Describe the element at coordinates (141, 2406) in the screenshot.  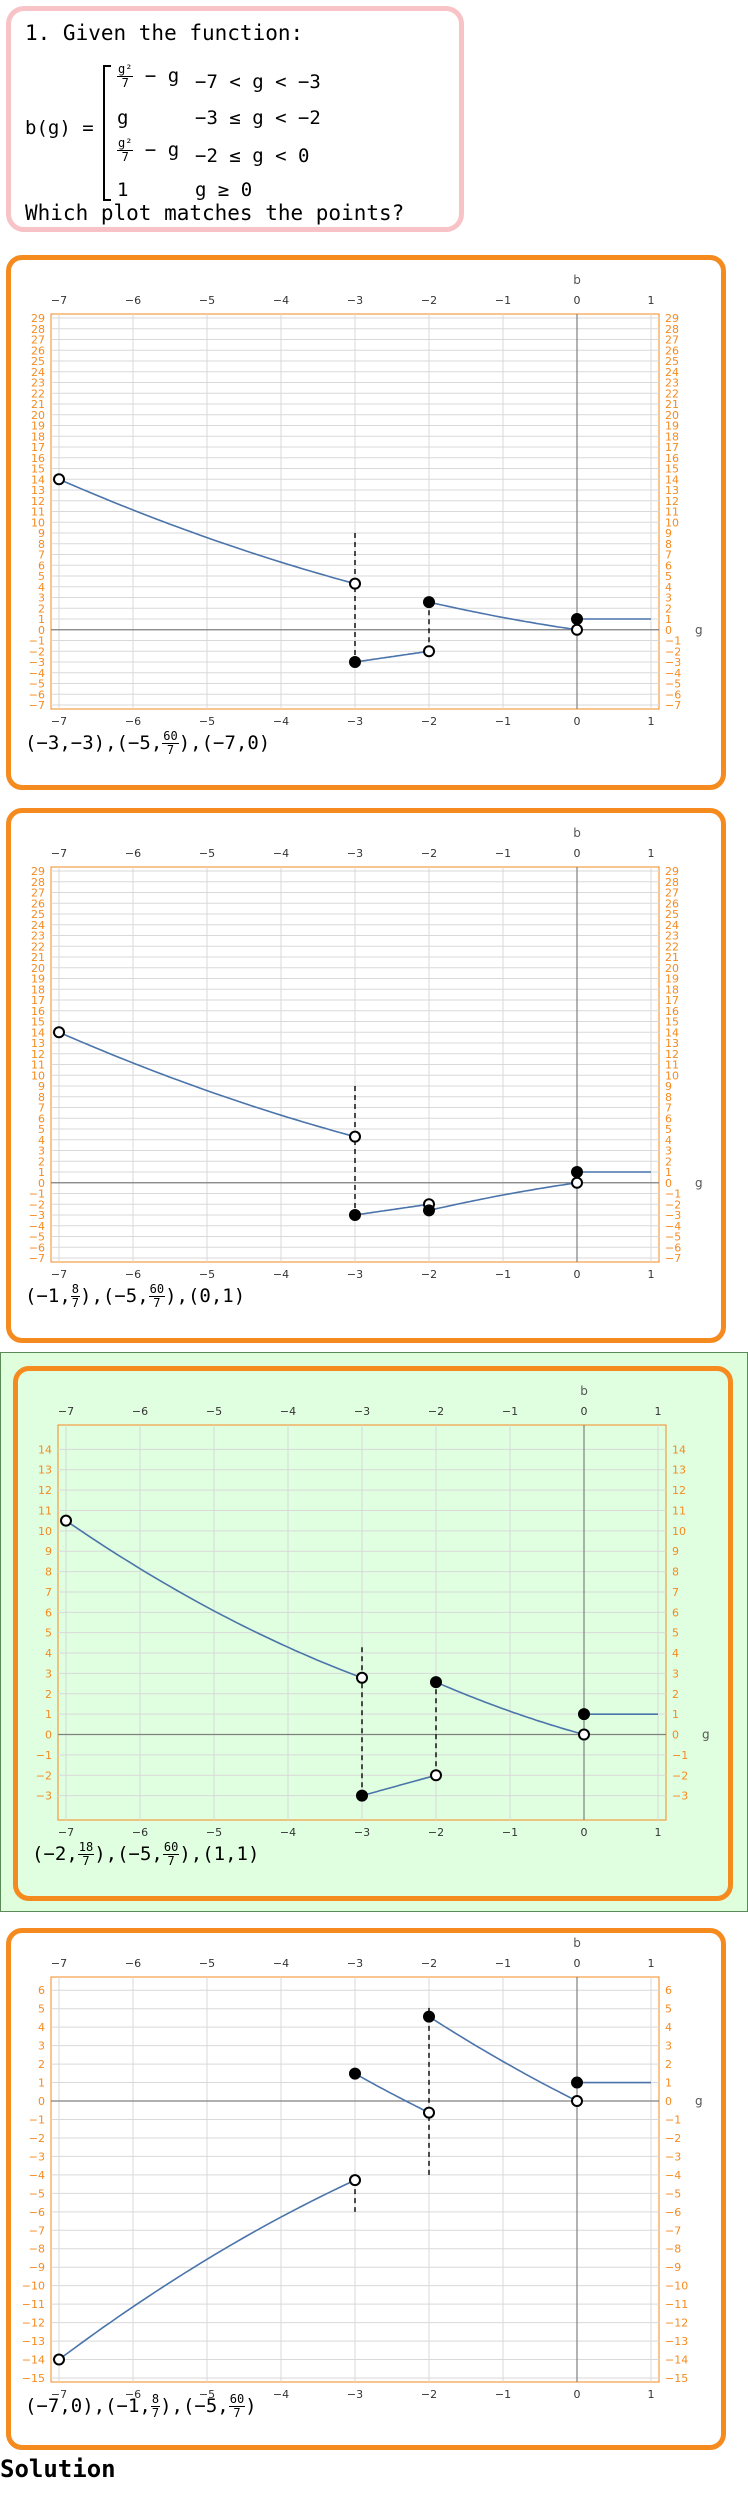
I see `points-label: (−7,0),(−1, 8 7),(−5, 60 7)` at that location.